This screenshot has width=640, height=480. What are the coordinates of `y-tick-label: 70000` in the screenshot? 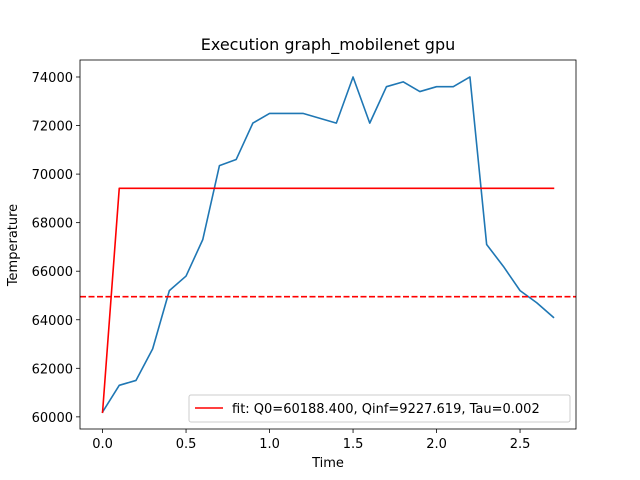 It's located at (52, 175).